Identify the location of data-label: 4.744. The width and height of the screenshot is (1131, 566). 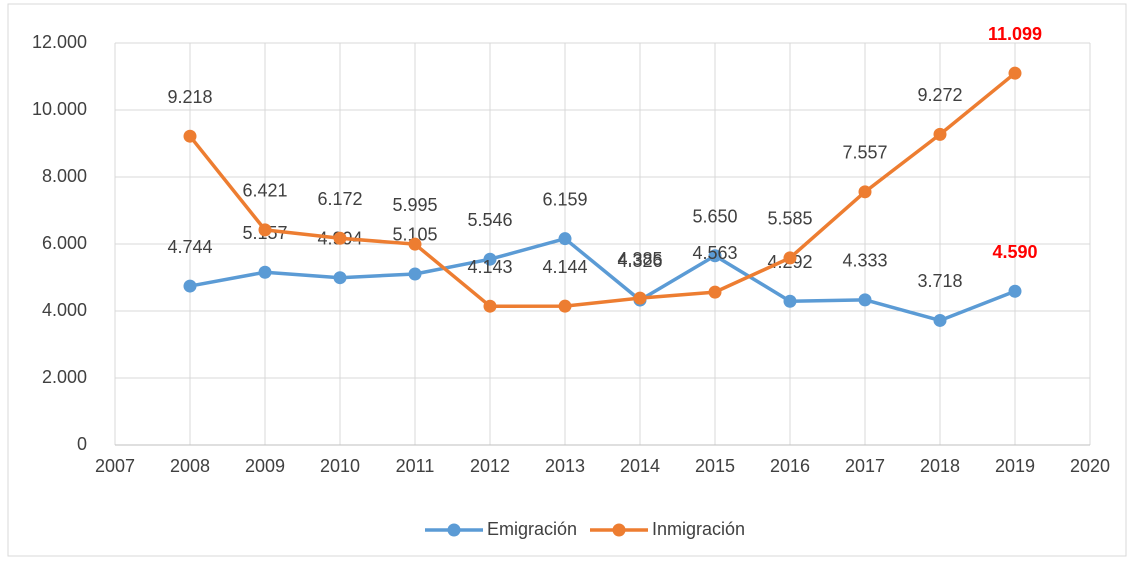
(189, 247).